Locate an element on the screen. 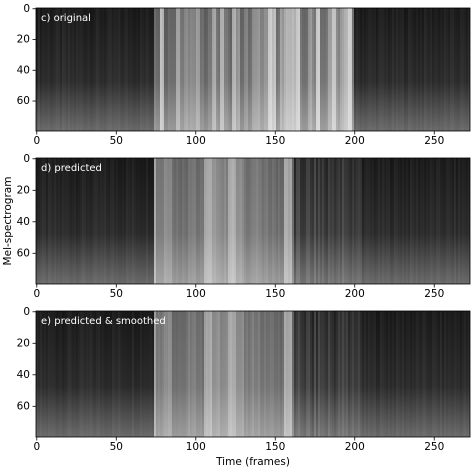  panel-title: c) original is located at coordinates (66, 18).